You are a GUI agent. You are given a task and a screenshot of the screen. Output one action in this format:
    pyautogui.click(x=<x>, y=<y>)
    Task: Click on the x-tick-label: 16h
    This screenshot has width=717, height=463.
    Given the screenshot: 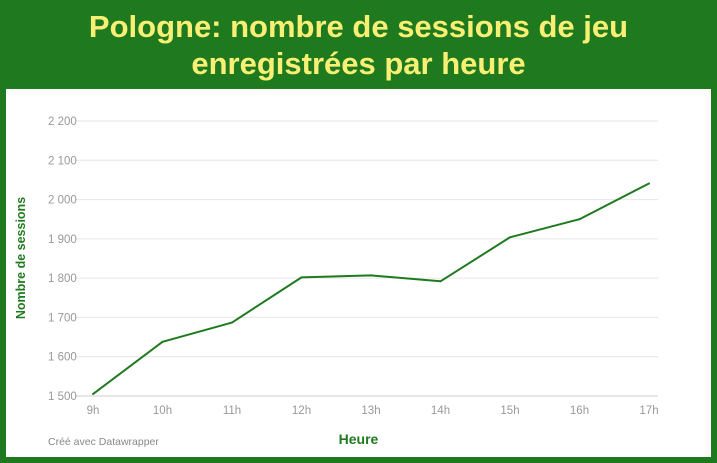 What is the action you would take?
    pyautogui.click(x=579, y=411)
    